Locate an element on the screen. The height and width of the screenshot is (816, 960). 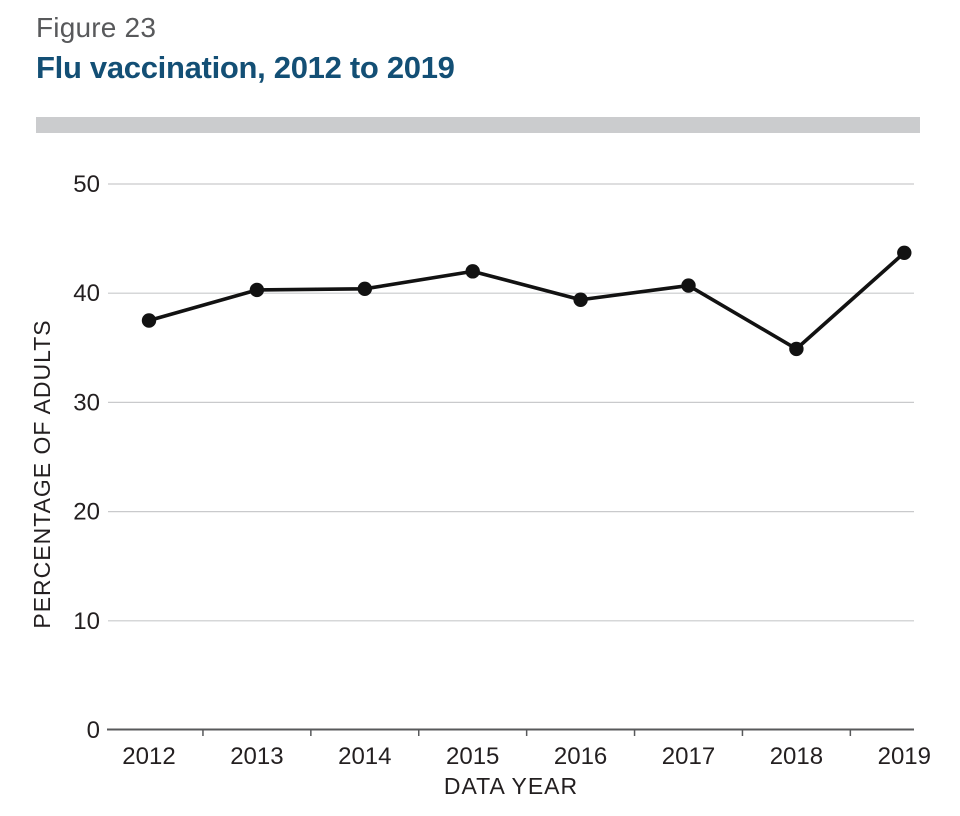
x-tick-label-2018: 2018 is located at coordinates (796, 756).